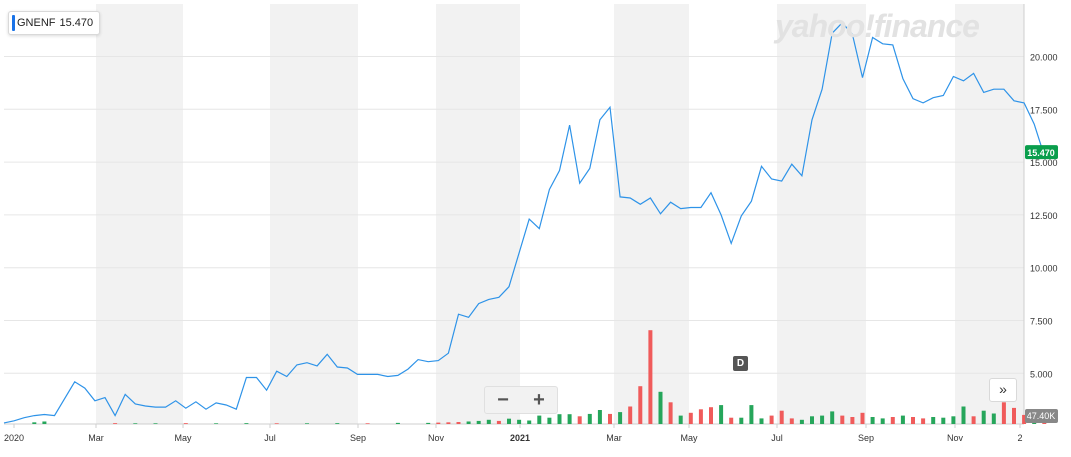  What do you see at coordinates (1019, 438) in the screenshot?
I see `x-tick-label: 2` at bounding box center [1019, 438].